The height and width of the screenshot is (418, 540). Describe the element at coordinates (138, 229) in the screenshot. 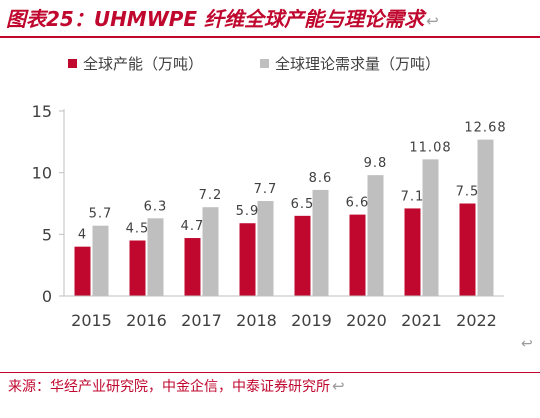

I see `data-label-s1-2016: 4.5` at that location.